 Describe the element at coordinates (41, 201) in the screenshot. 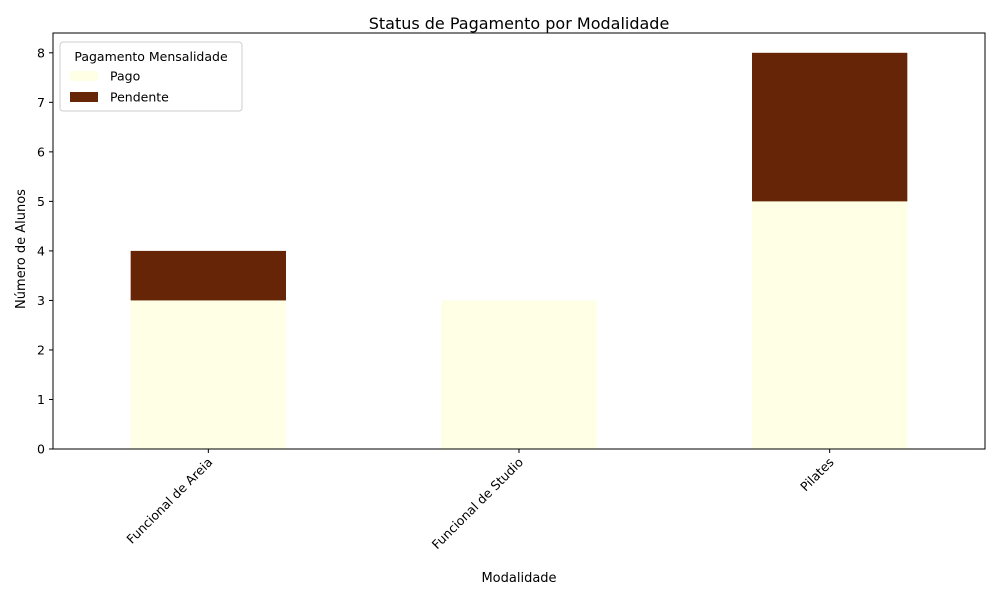

I see `y-tick-label: 5` at that location.